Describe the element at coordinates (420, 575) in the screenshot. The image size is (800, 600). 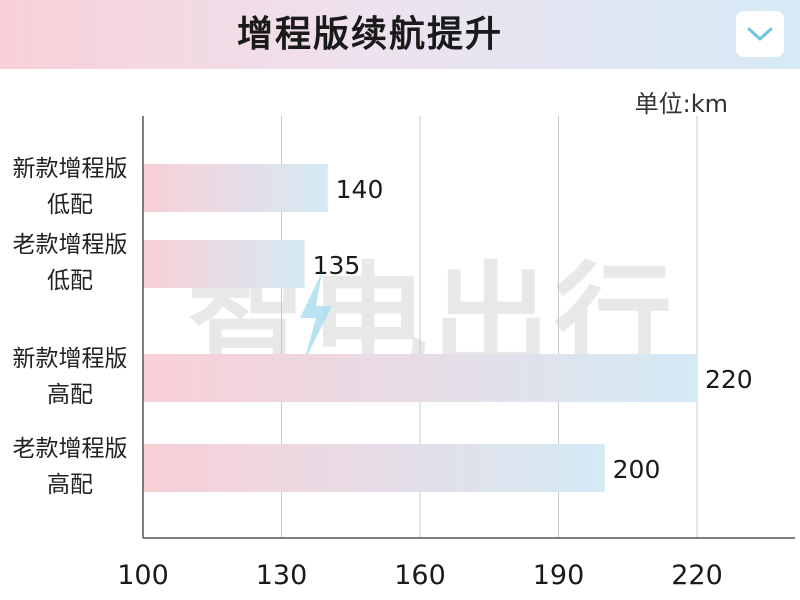
I see `x-tick-label: 160` at that location.